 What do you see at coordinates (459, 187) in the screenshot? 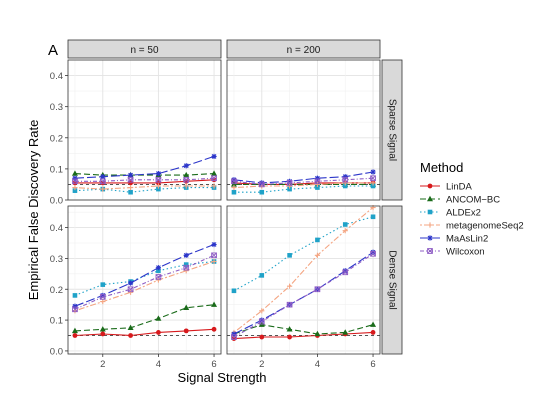
I see `legend-label: LinDA` at bounding box center [459, 187].